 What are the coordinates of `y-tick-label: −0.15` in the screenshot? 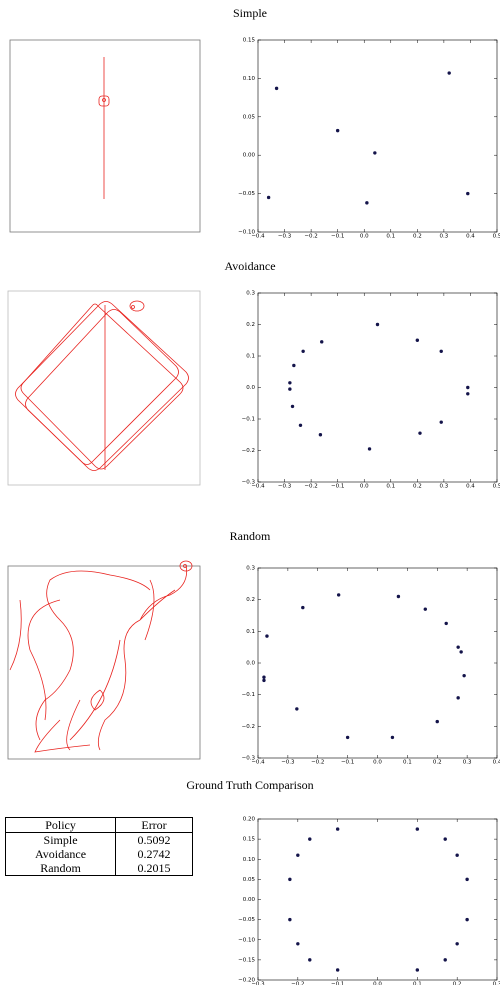 It's located at (246, 960).